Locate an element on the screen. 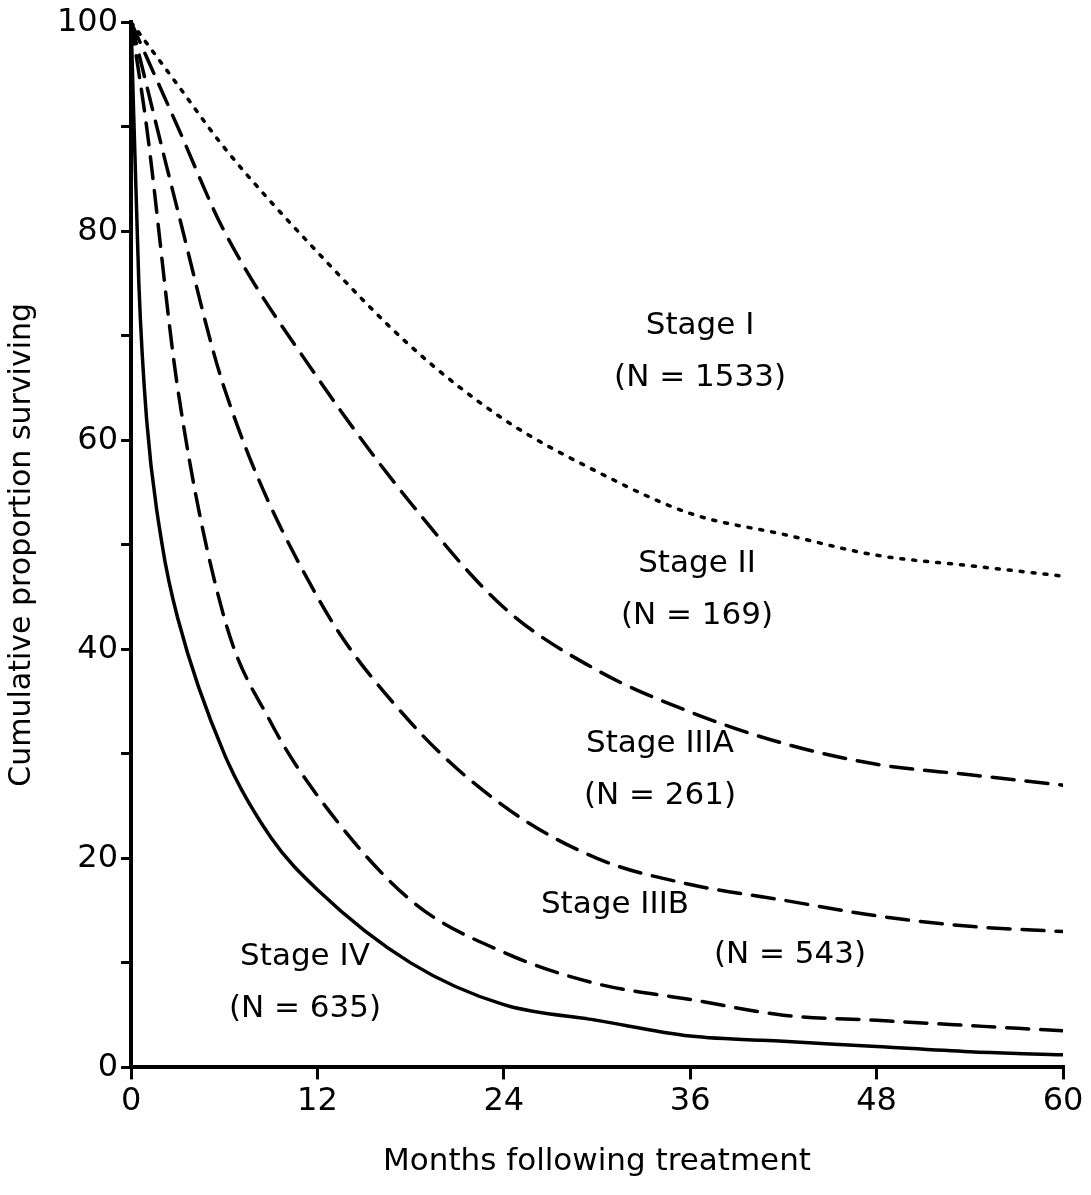 This screenshot has height=1195, width=1091. y-tick-label: 100 is located at coordinates (88, 19).